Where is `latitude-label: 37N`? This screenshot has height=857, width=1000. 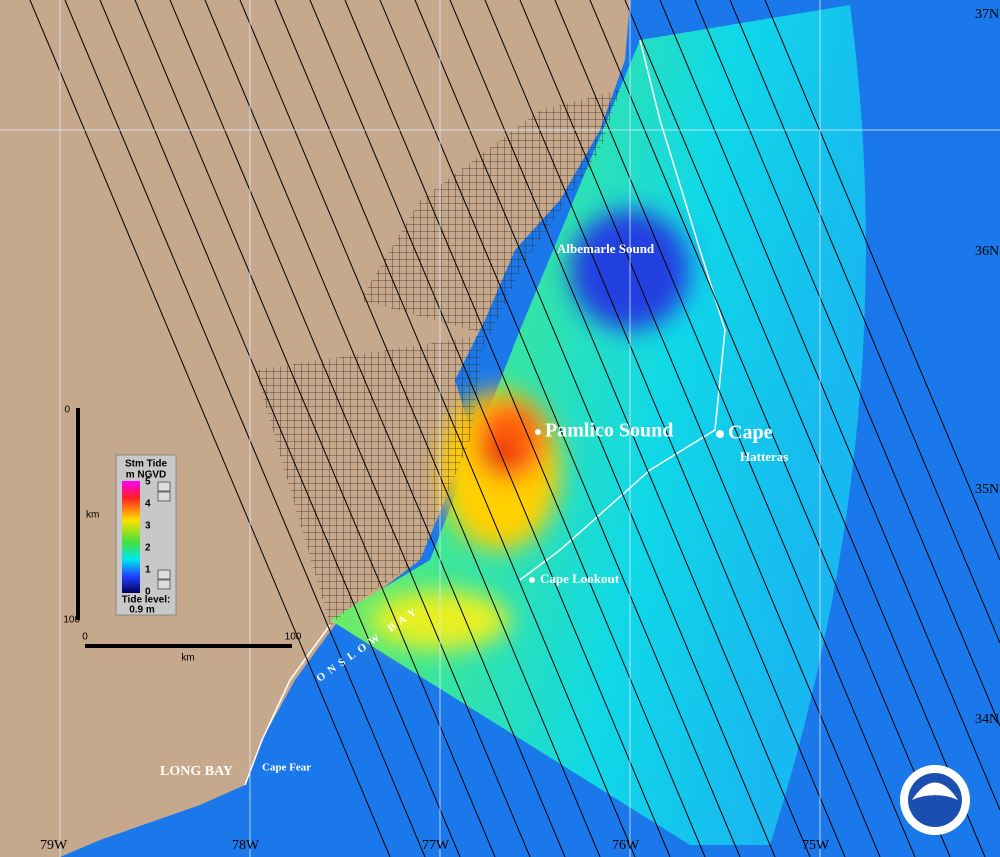
latitude-label: 37N is located at coordinates (987, 14).